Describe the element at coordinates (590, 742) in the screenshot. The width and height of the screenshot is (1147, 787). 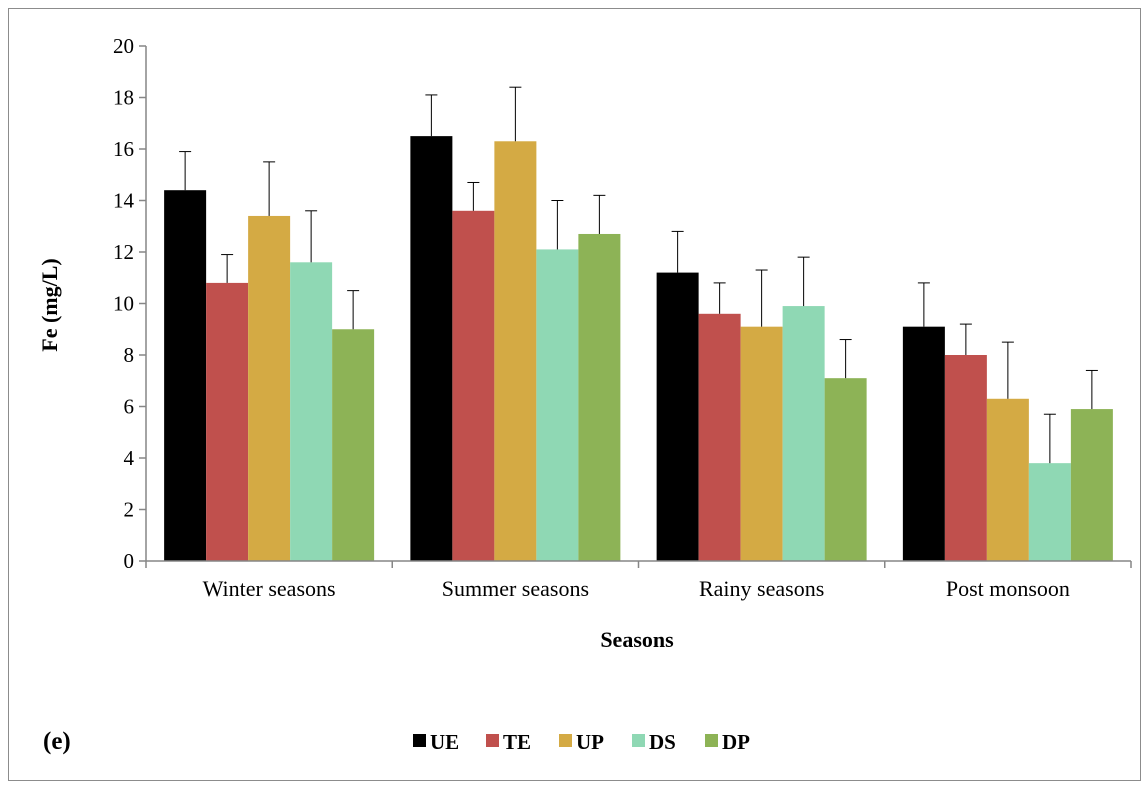
I see `legend-label-up: UP` at that location.